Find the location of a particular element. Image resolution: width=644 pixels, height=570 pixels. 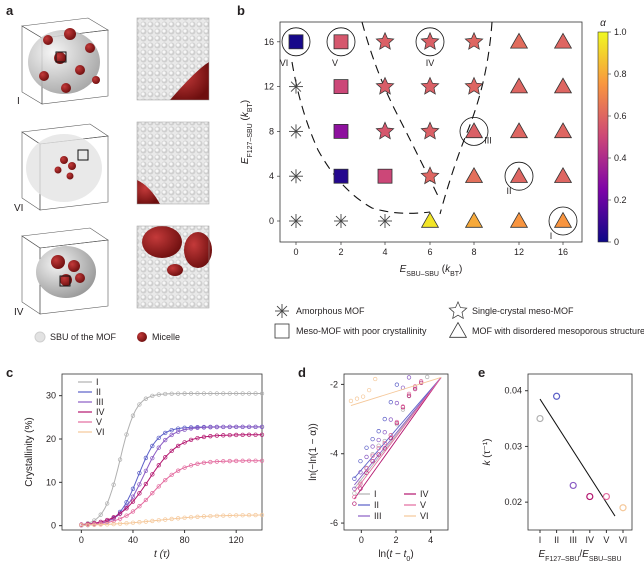

y-tick-label: 8 is located at coordinates (271, 131).